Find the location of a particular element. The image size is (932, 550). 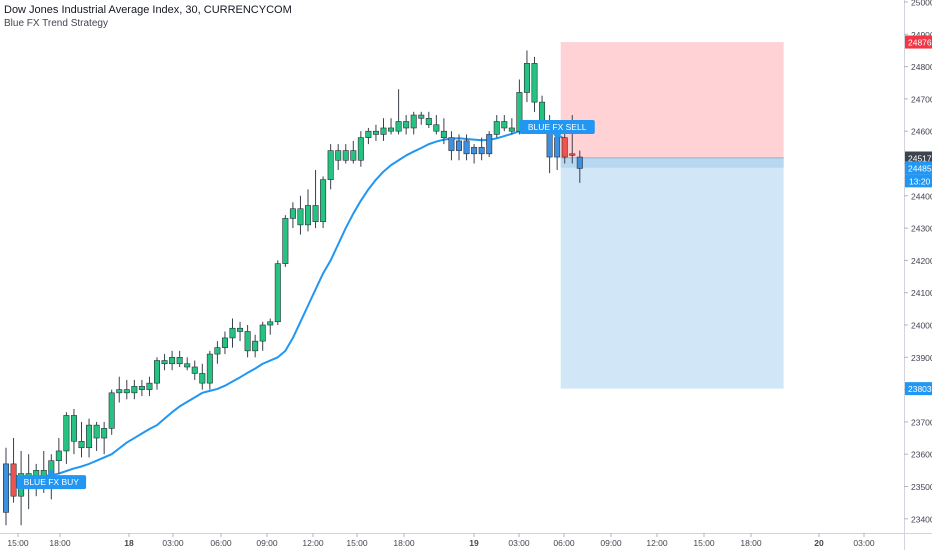

price-tick-label: 23400 is located at coordinates (921, 519).